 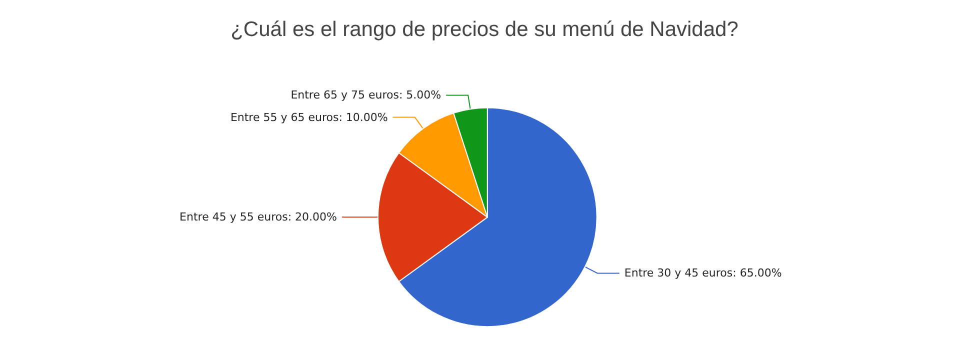 I want to click on chart-title: ¿Cuál es el rango de precios de su menú de Navidad?, so click(x=484, y=29).